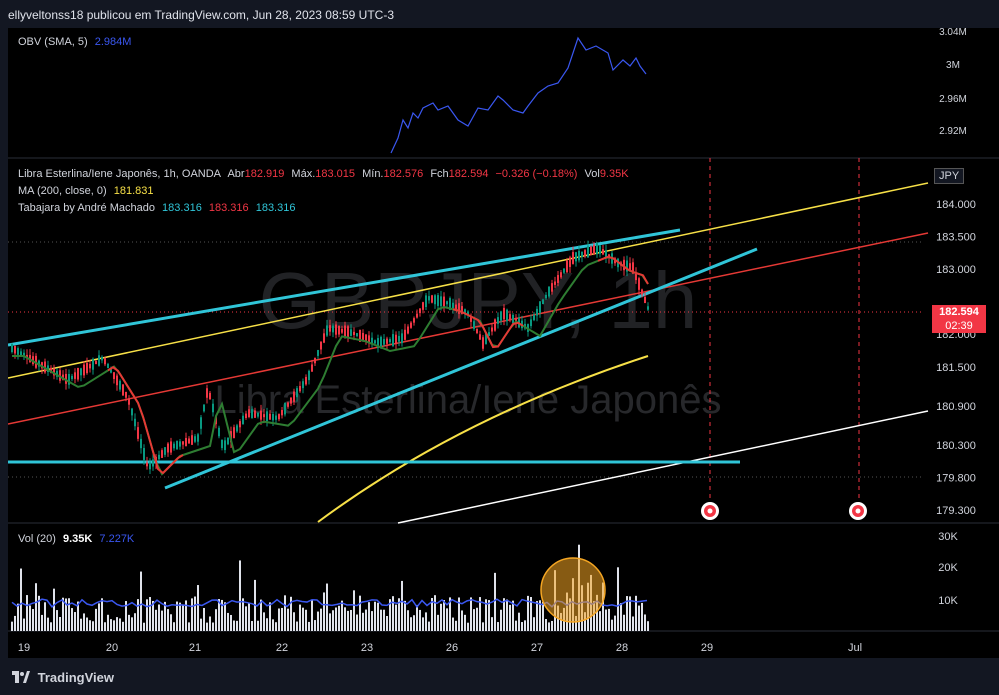 The height and width of the screenshot is (695, 999). What do you see at coordinates (439, 174) in the screenshot?
I see `close-label: Fch` at bounding box center [439, 174].